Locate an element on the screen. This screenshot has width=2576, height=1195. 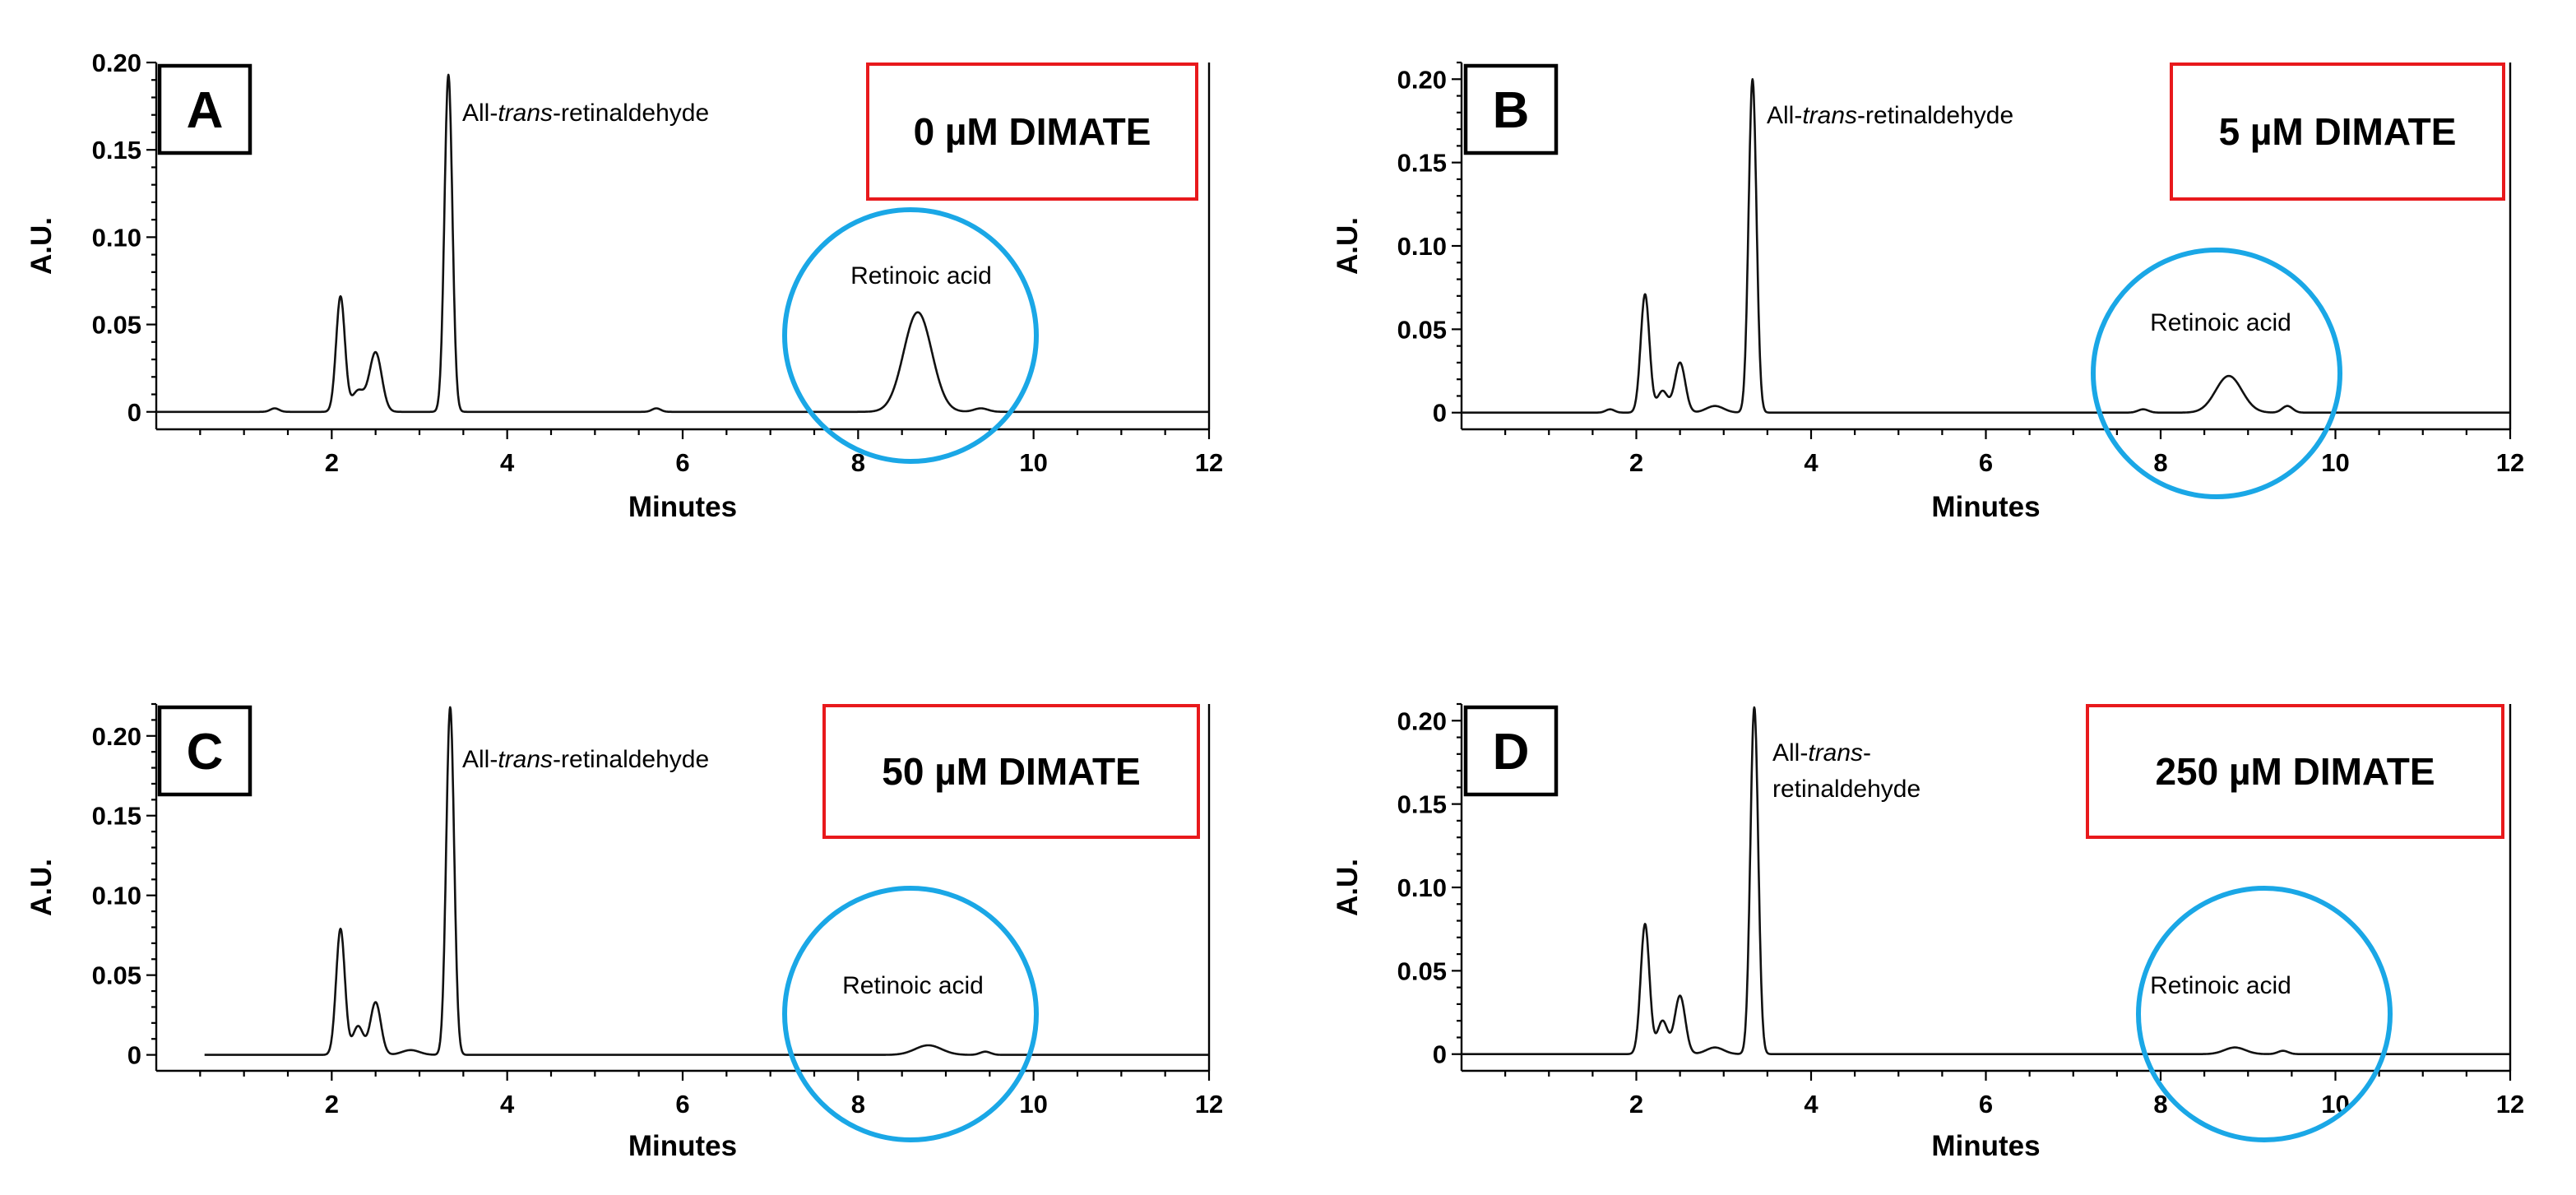
condition-label: 50 µM DIMATE is located at coordinates (1011, 771).